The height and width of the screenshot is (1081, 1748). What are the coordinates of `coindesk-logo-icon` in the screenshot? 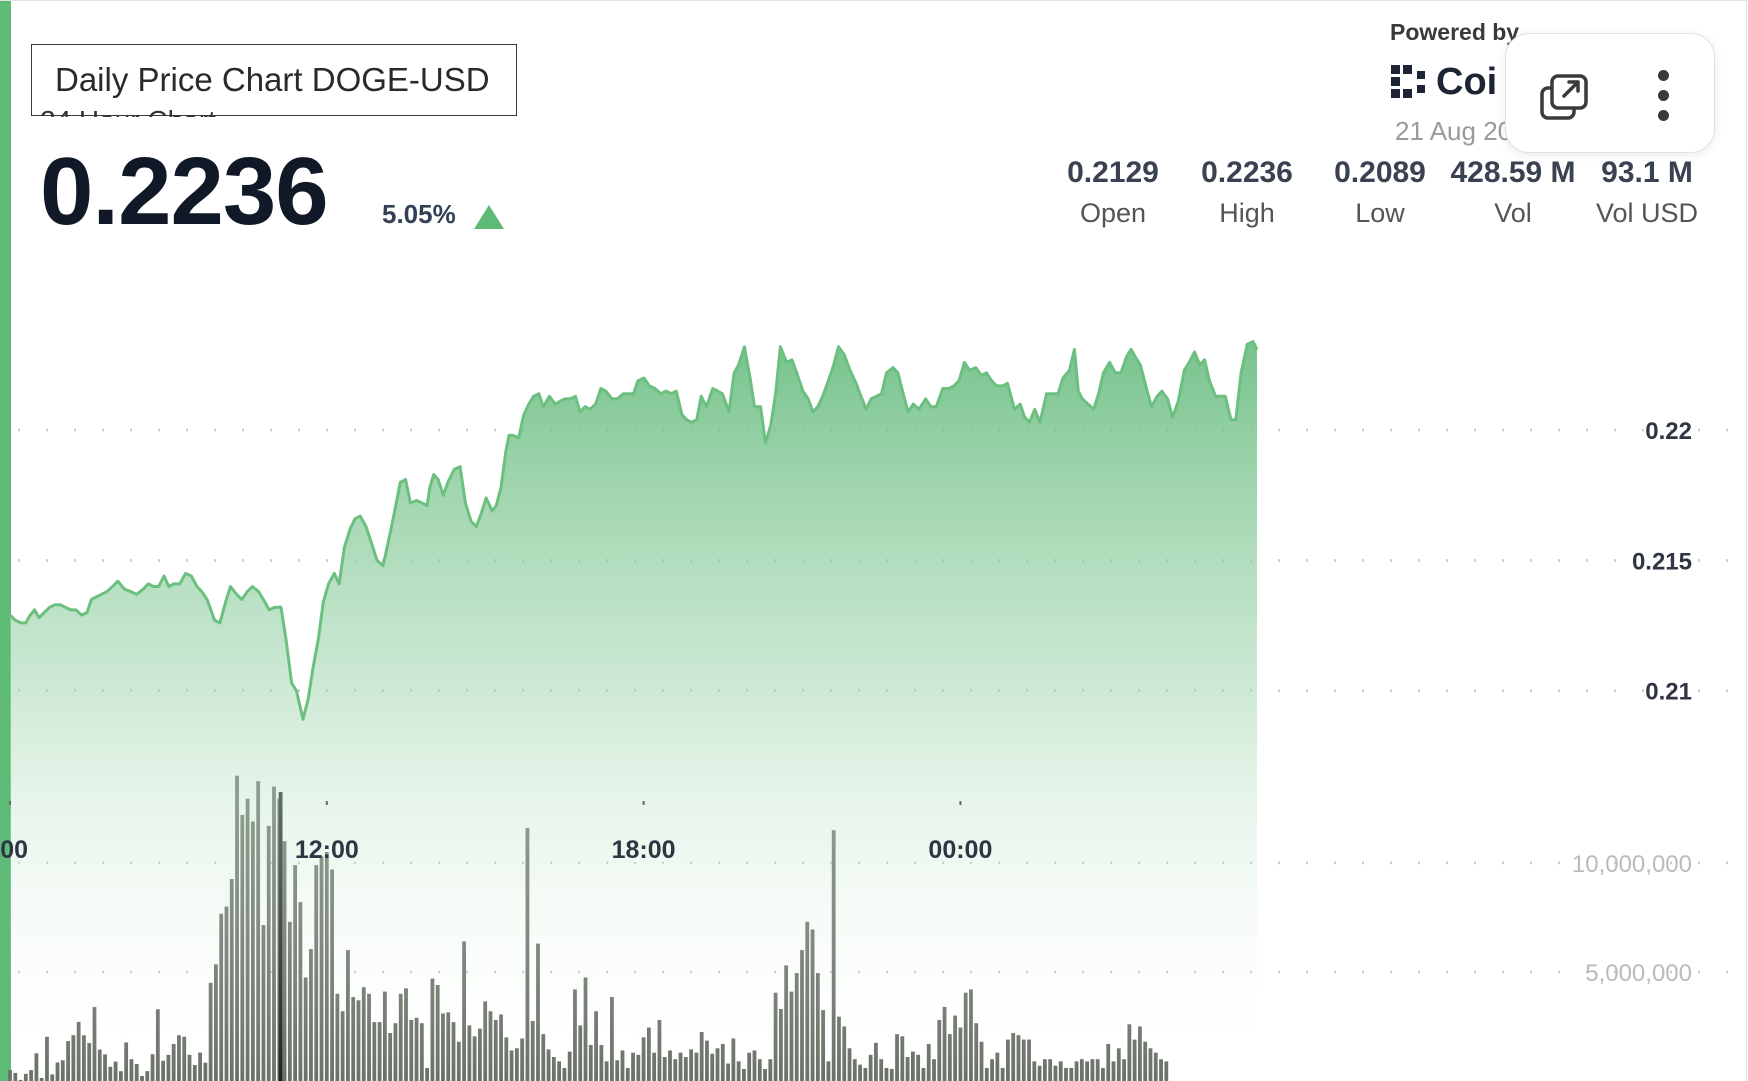 It's located at (1408, 81).